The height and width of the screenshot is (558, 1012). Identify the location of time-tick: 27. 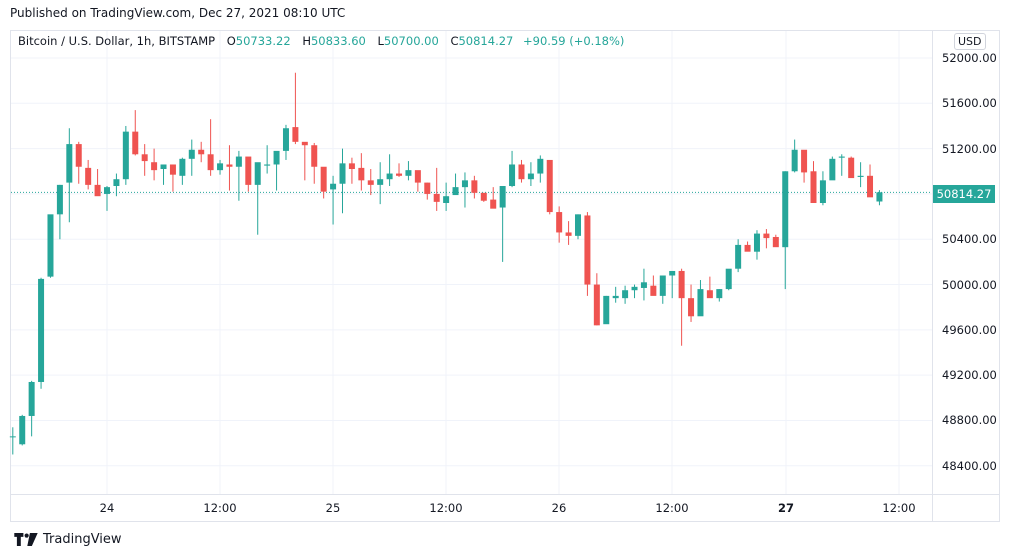
(786, 508).